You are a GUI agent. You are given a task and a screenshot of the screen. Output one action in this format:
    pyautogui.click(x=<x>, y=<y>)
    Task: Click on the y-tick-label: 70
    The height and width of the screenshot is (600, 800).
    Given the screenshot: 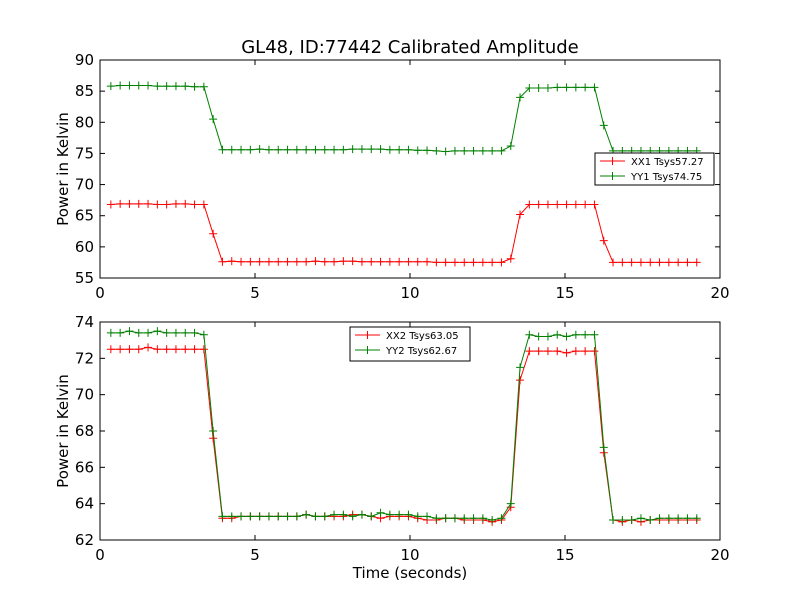 What is the action you would take?
    pyautogui.click(x=84, y=185)
    